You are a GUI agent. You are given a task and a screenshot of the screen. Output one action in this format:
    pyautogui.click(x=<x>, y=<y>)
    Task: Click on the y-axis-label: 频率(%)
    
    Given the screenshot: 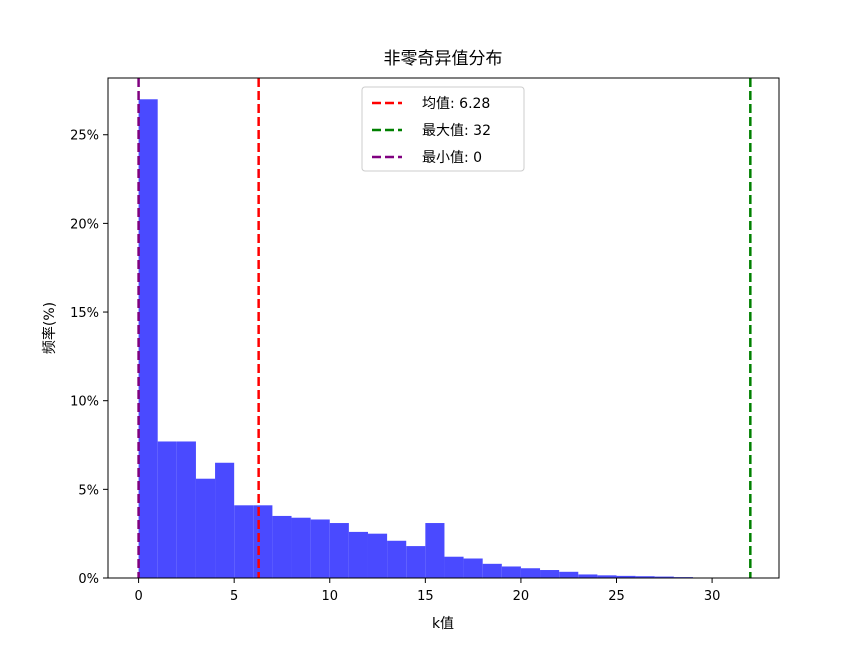 What is the action you would take?
    pyautogui.click(x=49, y=328)
    